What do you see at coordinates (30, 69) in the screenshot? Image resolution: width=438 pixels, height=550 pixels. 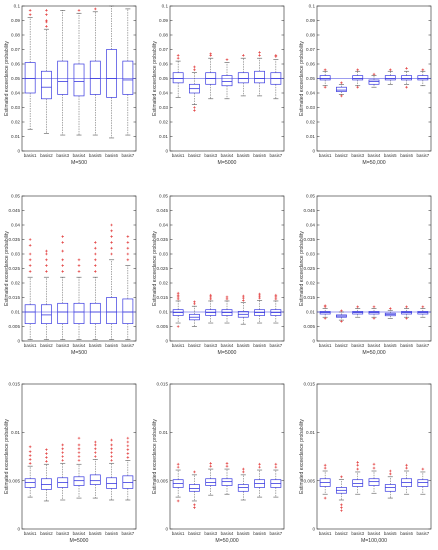 I see `box-basis1` at bounding box center [30, 69].